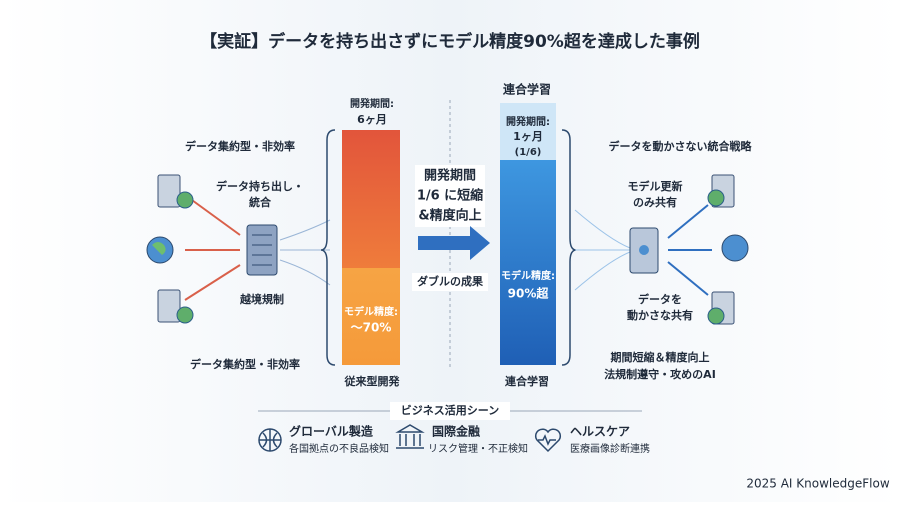 The height and width of the screenshot is (506, 900). What do you see at coordinates (660, 374) in the screenshot?
I see `benefit: 法規制遵守・攻めのAI` at bounding box center [660, 374].